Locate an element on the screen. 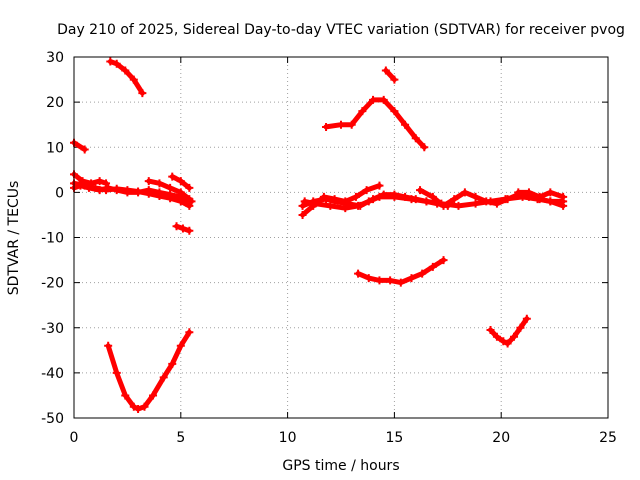 Image resolution: width=640 pixels, height=480 pixels. y-axis-label: SDTVAR / TECUs is located at coordinates (14, 238).